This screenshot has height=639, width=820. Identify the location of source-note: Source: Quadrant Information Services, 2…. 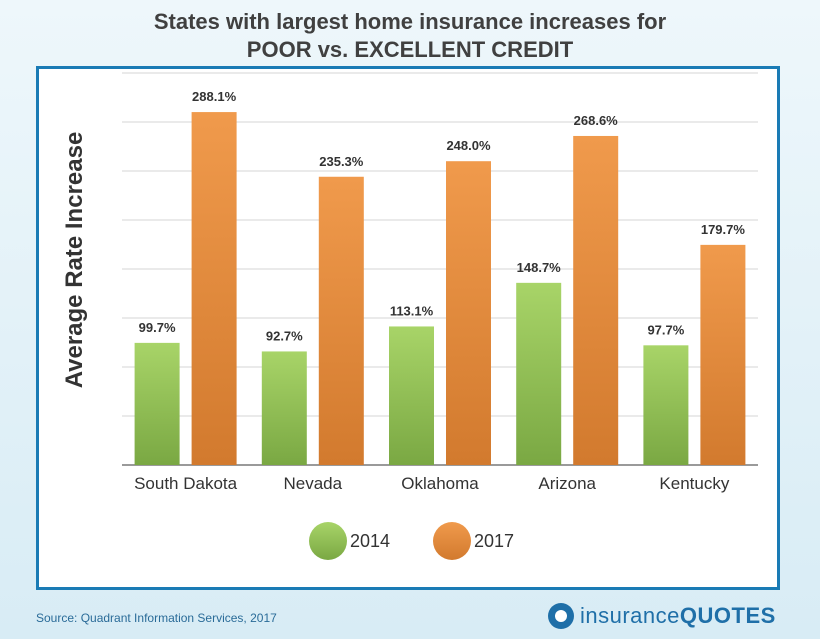
(156, 618).